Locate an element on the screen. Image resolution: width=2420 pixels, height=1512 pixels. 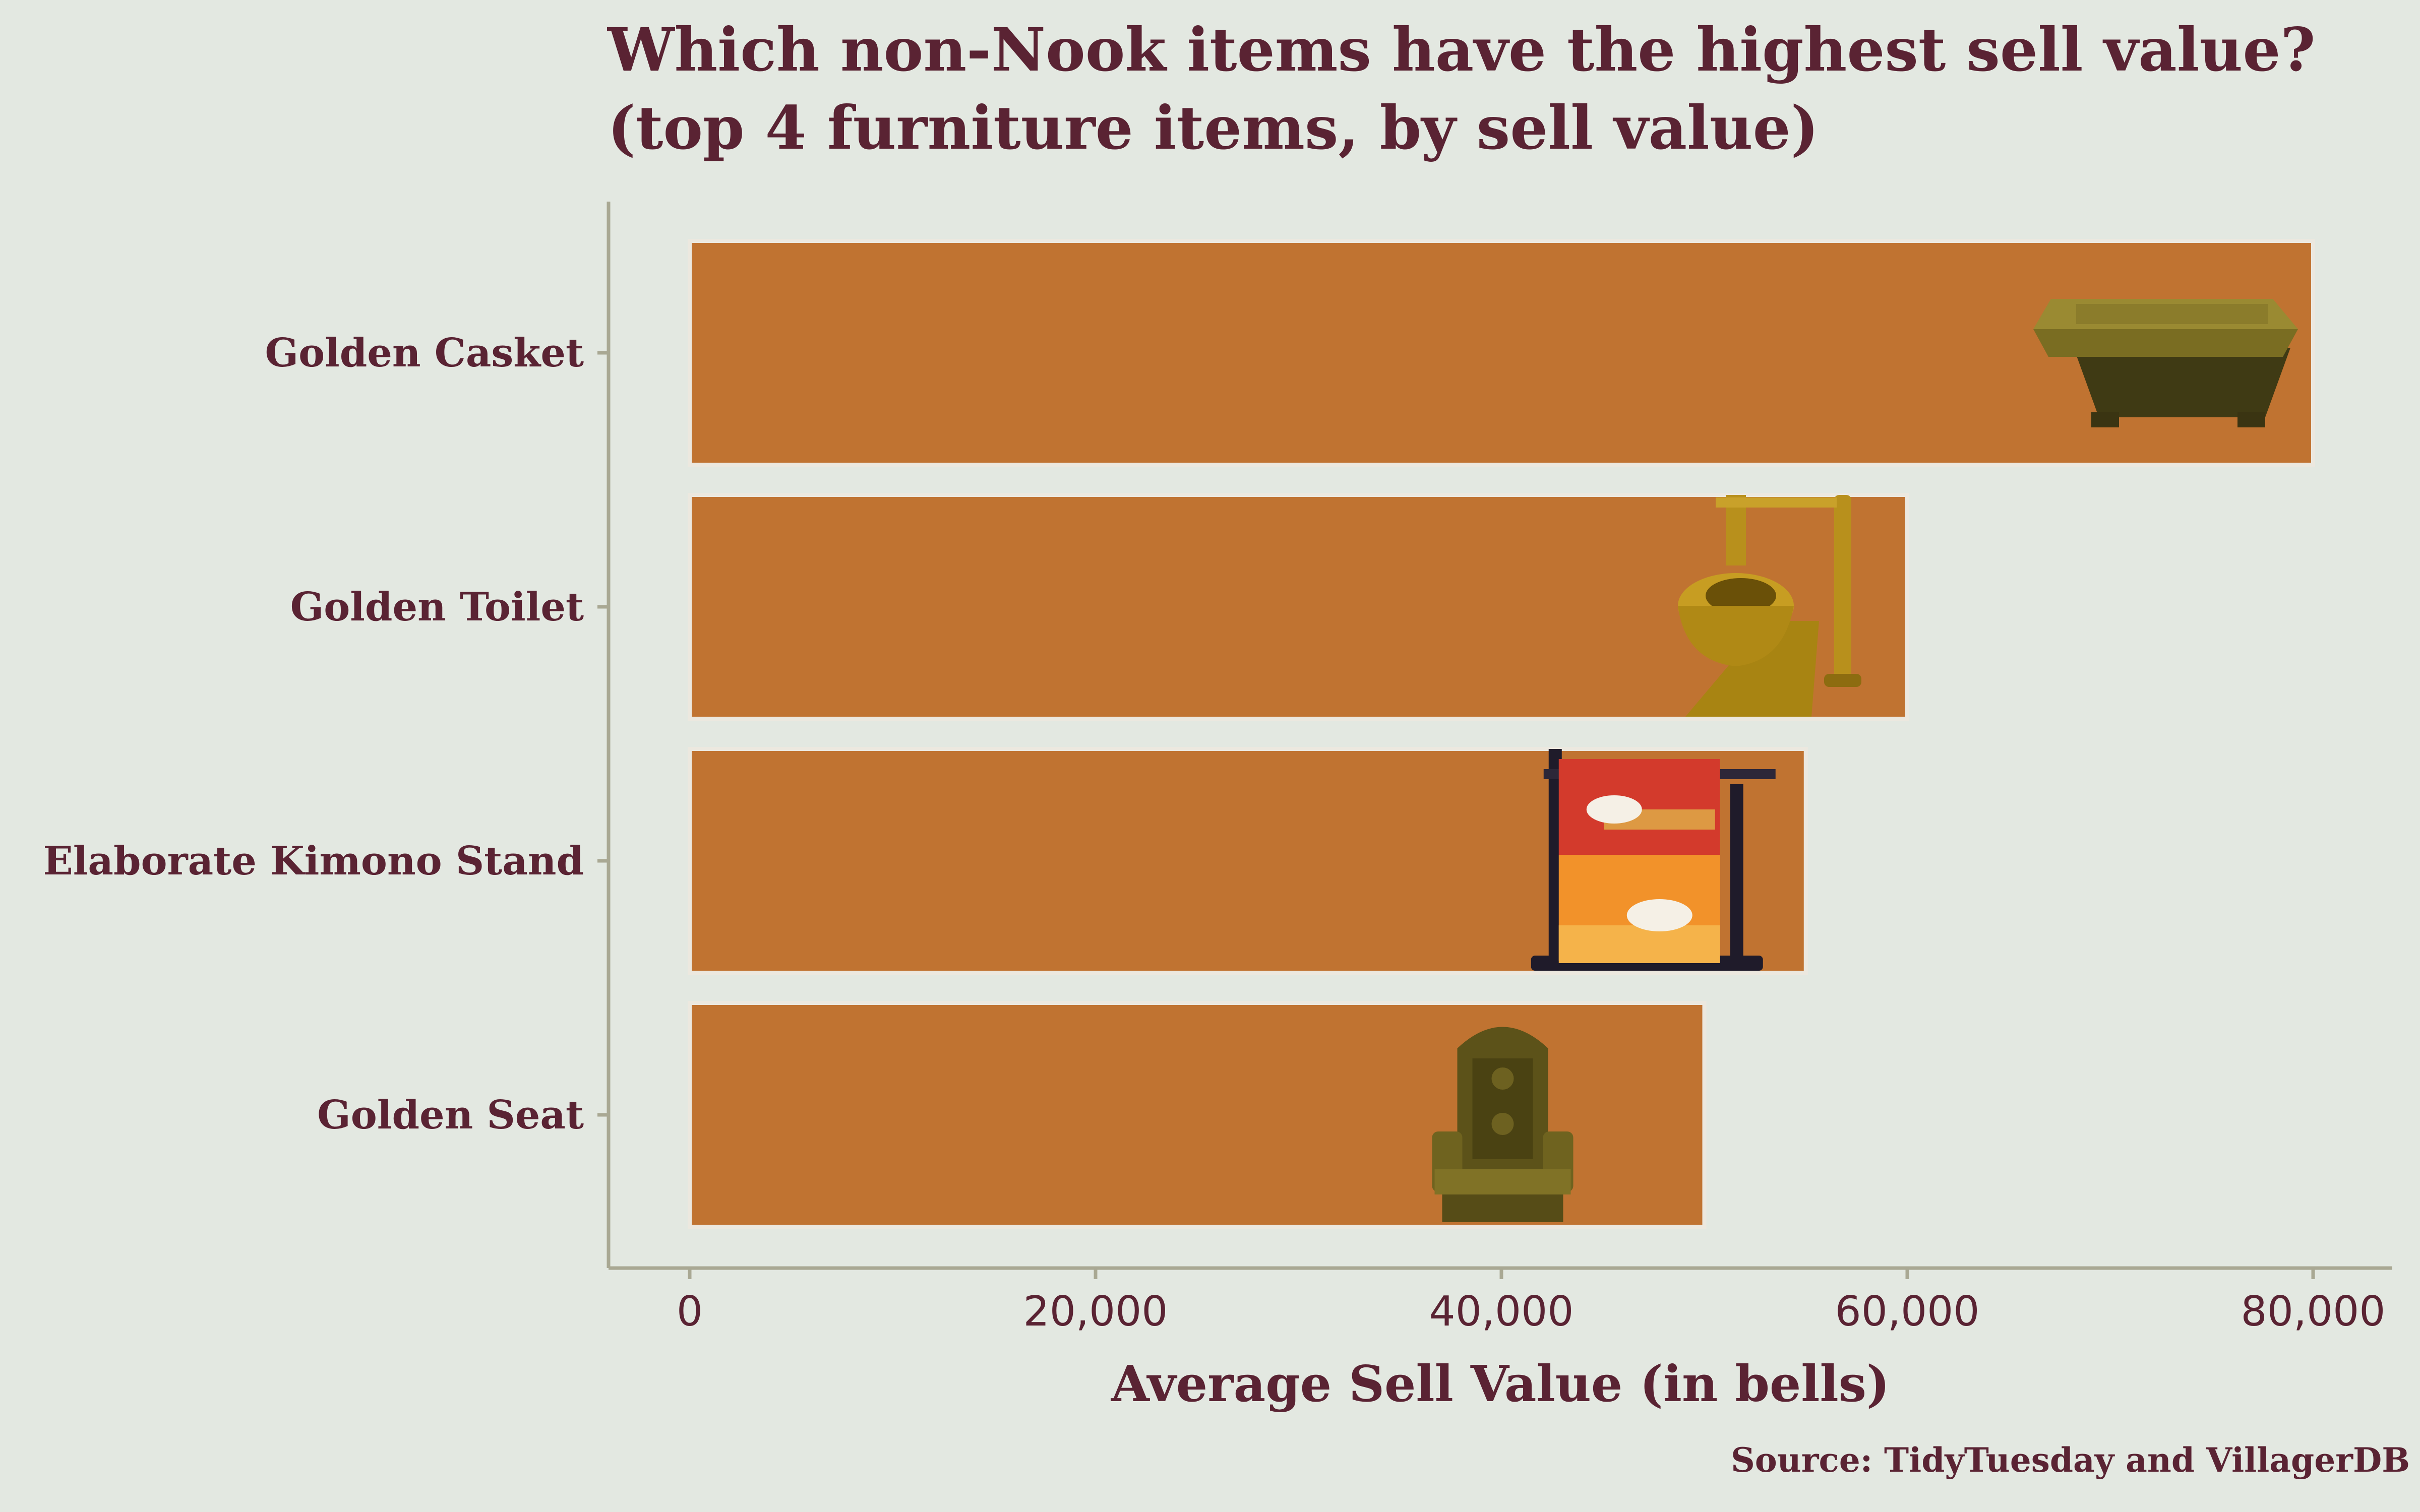
y-tick-label: Golden Casket is located at coordinates (424, 353).